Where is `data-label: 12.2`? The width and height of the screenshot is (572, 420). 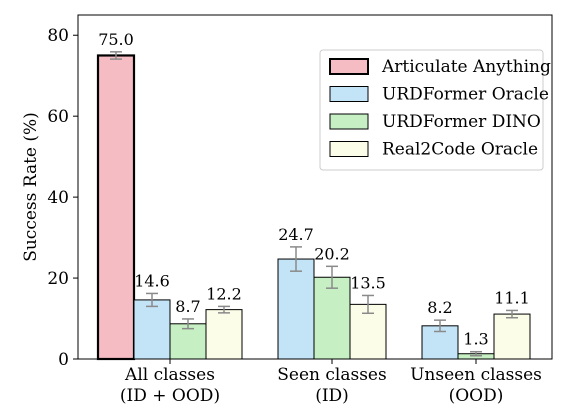
data-label: 12.2 is located at coordinates (224, 293).